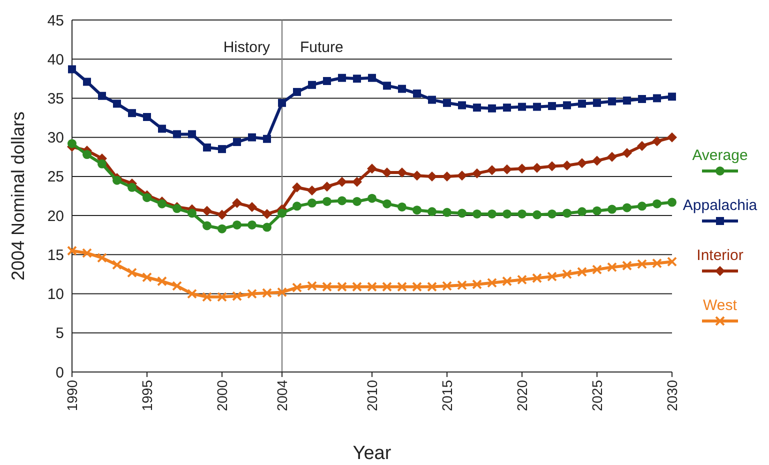 The width and height of the screenshot is (769, 465). What do you see at coordinates (55, 177) in the screenshot?
I see `y-tick-label: 25` at bounding box center [55, 177].